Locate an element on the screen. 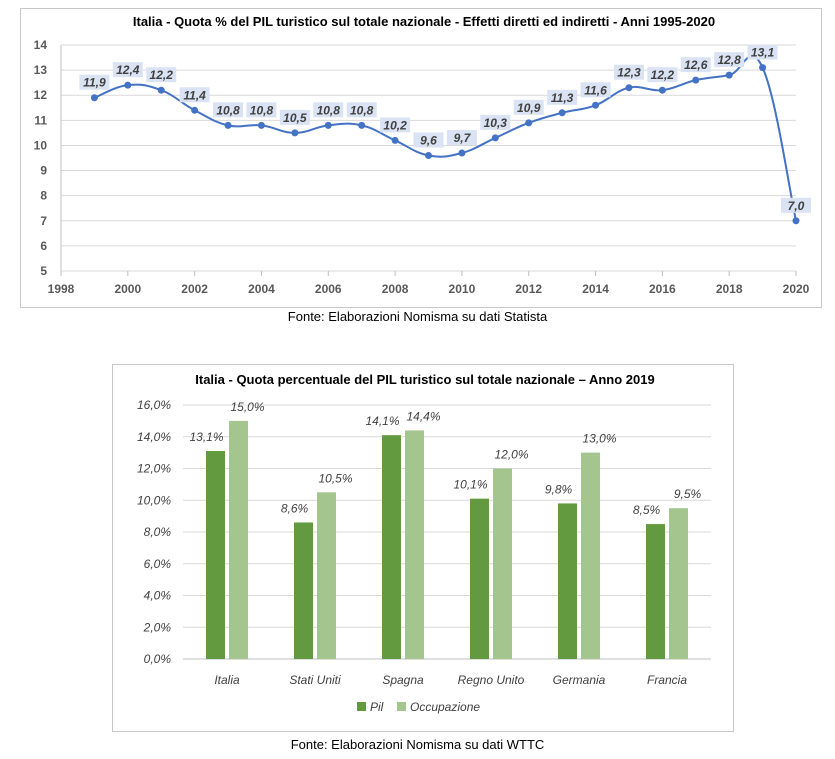  y-tick-label: 5 is located at coordinates (43, 271).